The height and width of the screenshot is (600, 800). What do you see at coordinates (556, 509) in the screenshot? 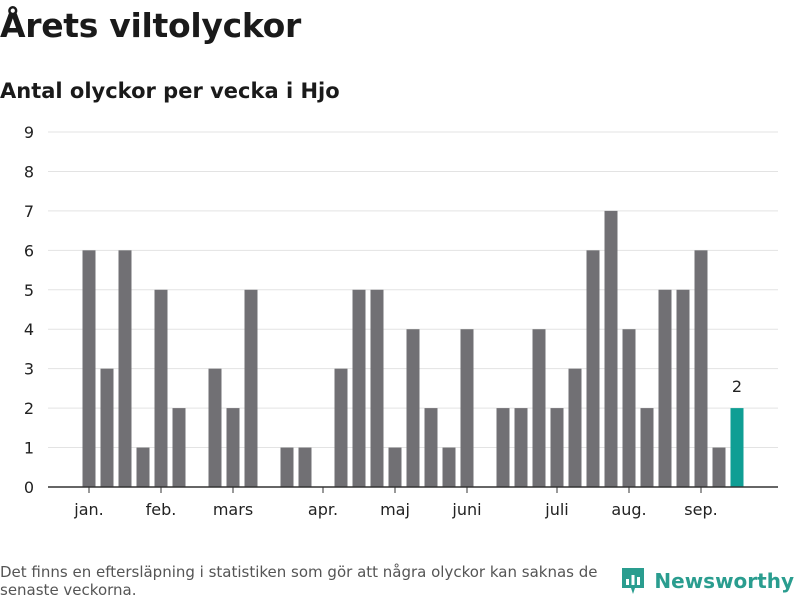
I see `x-tick-label: juli` at bounding box center [556, 509].